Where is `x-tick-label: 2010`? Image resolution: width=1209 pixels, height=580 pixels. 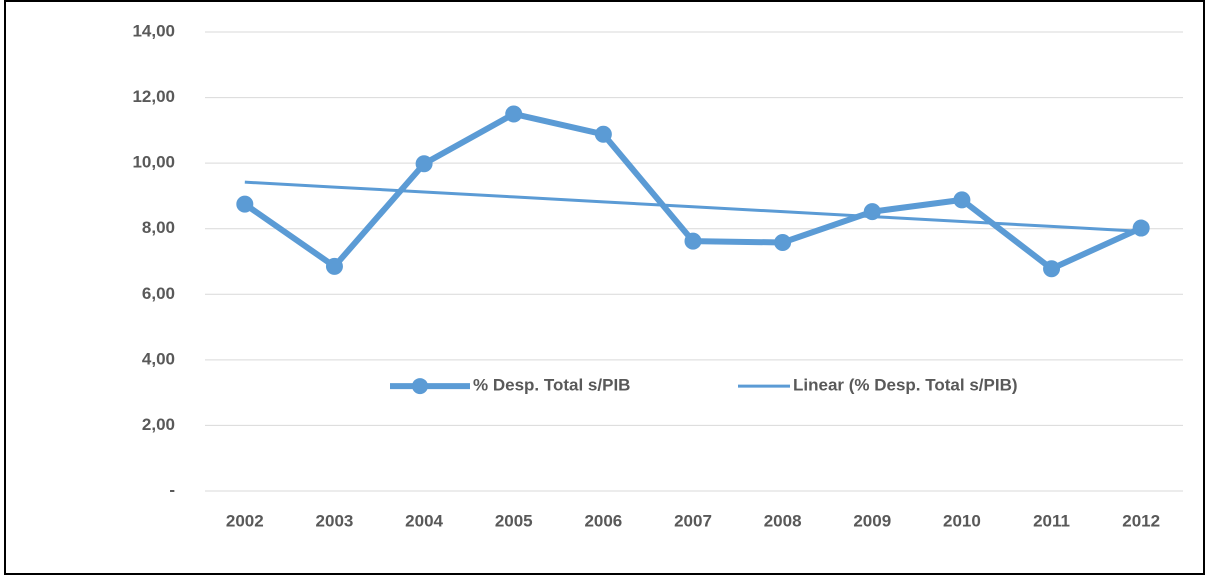
x-tick-label: 2010 is located at coordinates (962, 520).